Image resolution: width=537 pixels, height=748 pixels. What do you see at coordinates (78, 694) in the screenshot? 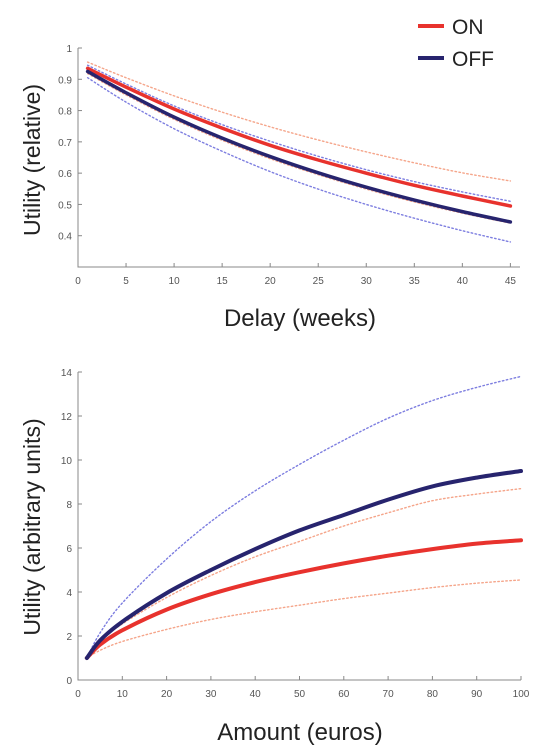
I see `bottom-x-tick-label: 0` at bounding box center [78, 694].